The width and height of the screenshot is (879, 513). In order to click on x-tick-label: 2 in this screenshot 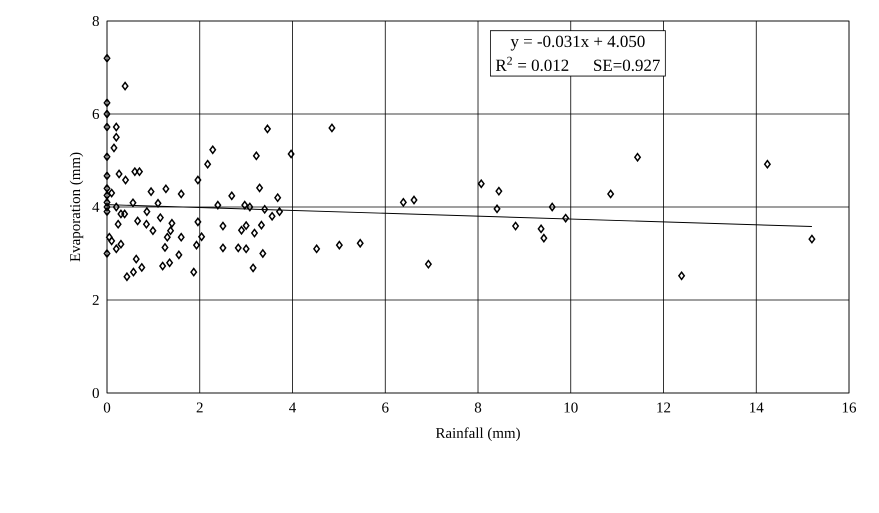, I will do `click(199, 407)`.